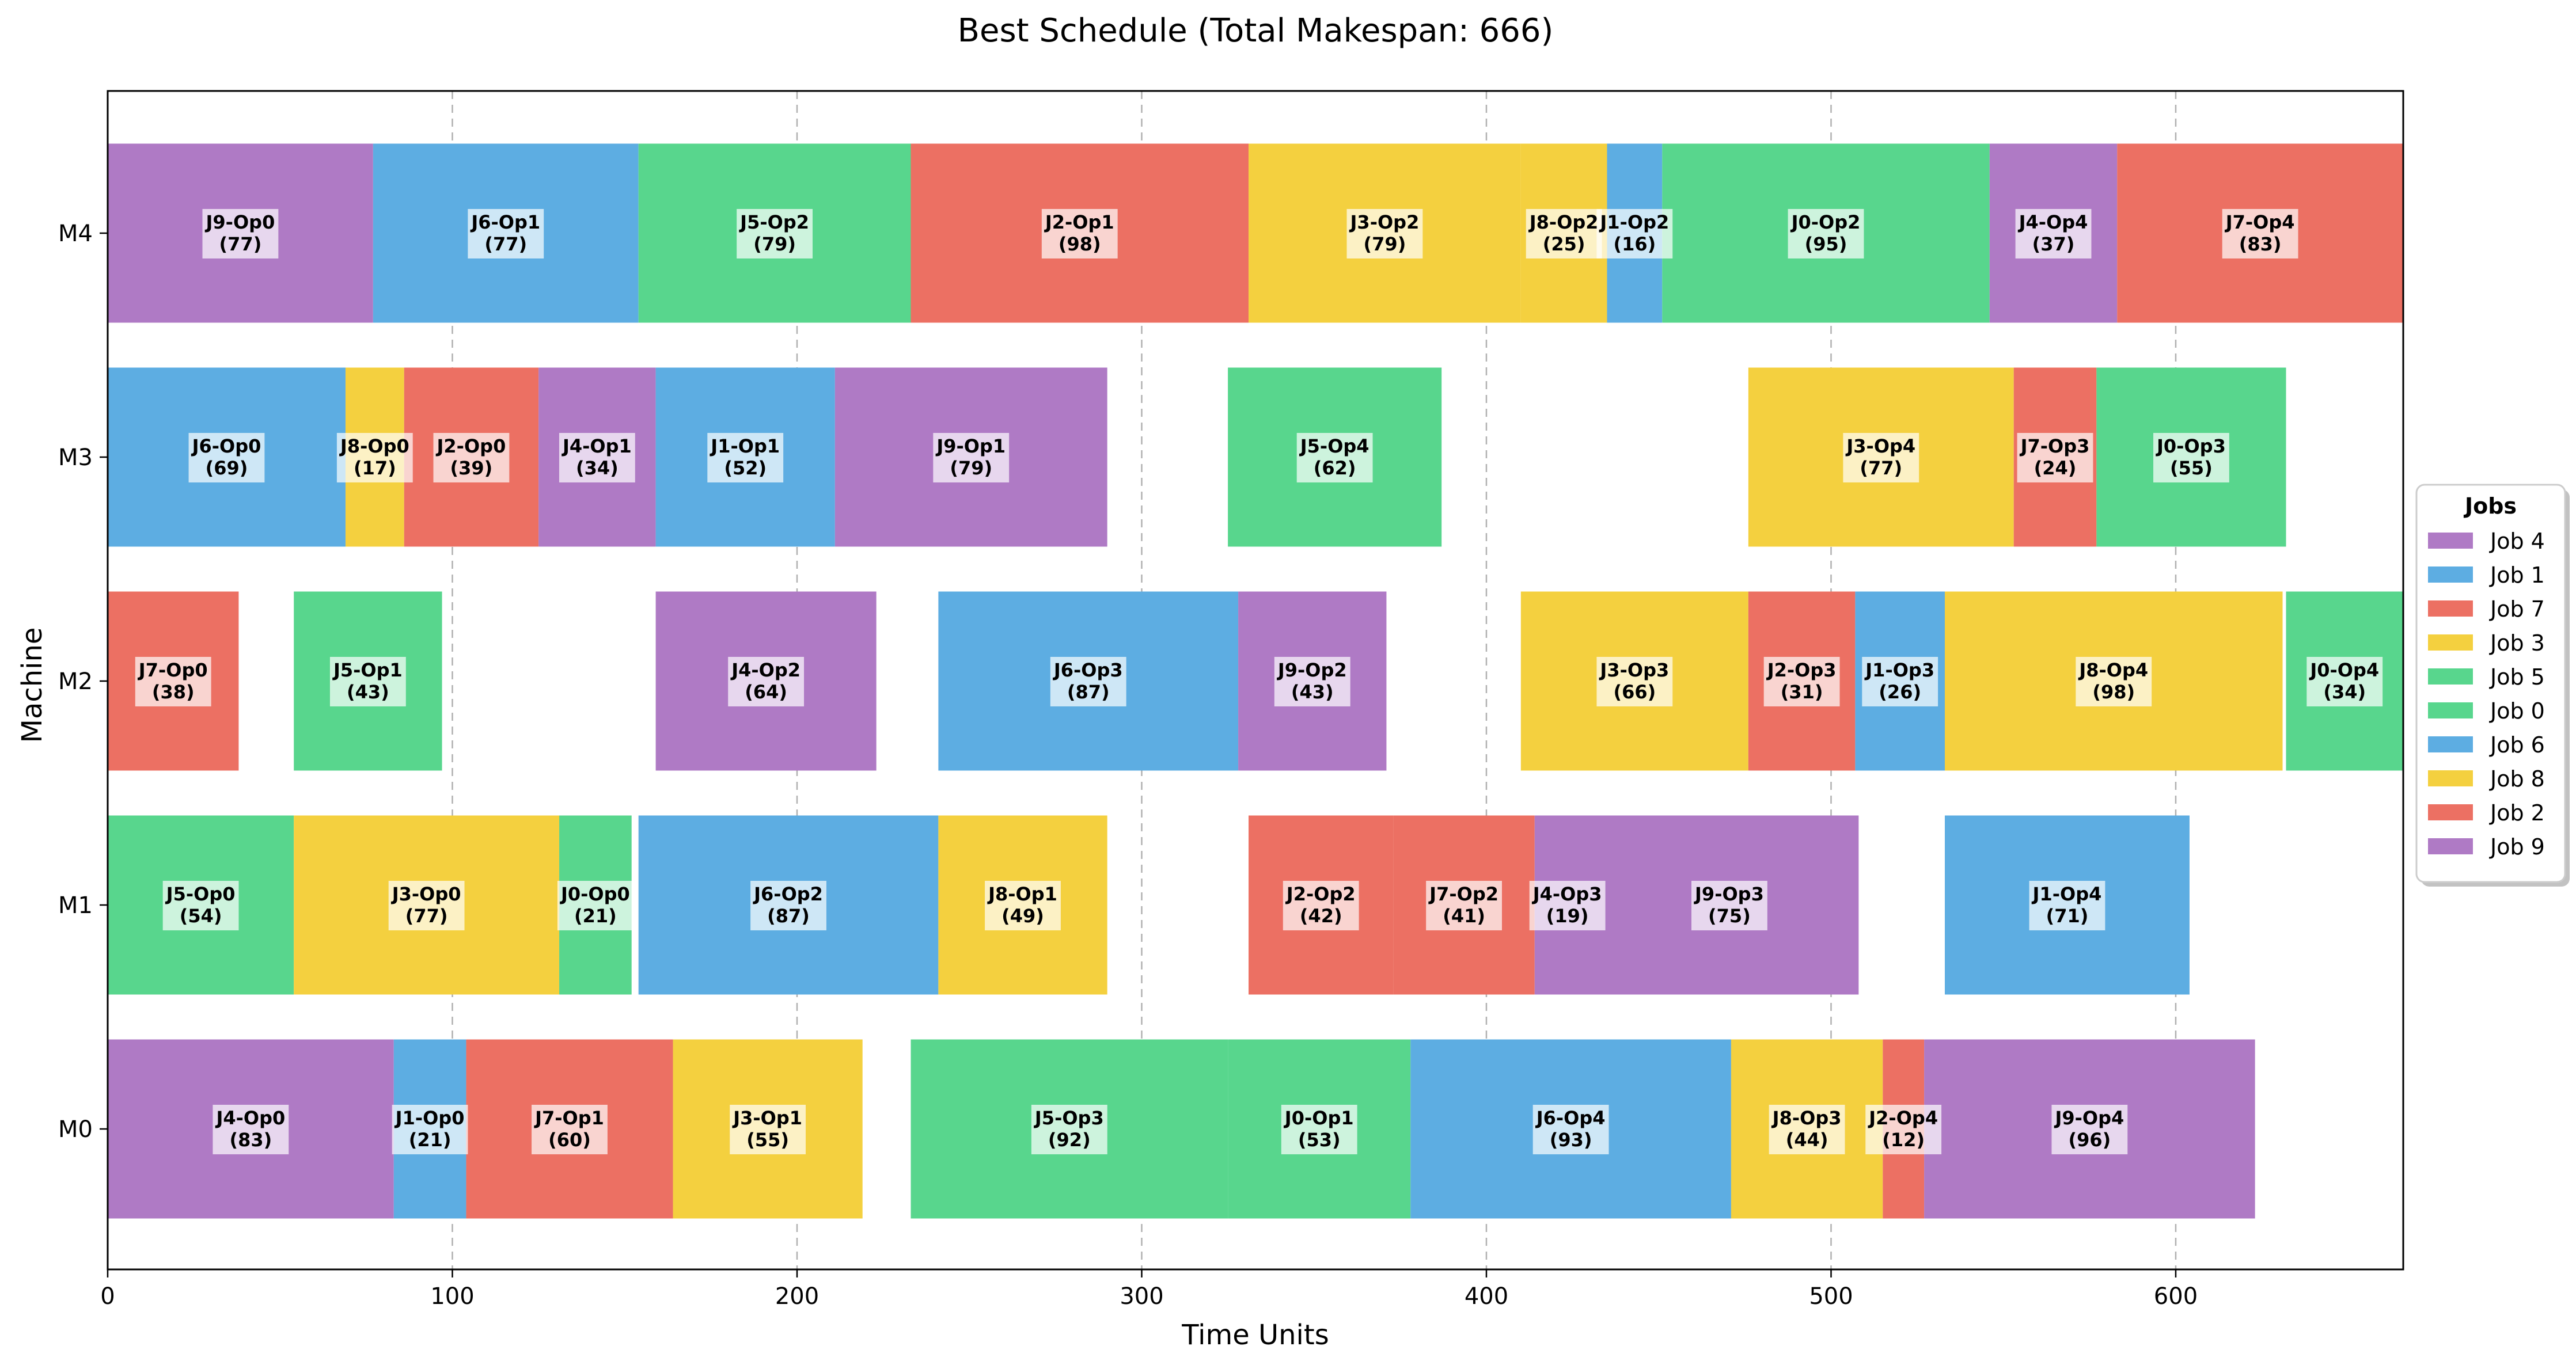  What do you see at coordinates (2191, 446) in the screenshot?
I see `operation-name-label: J0-Op3` at bounding box center [2191, 446].